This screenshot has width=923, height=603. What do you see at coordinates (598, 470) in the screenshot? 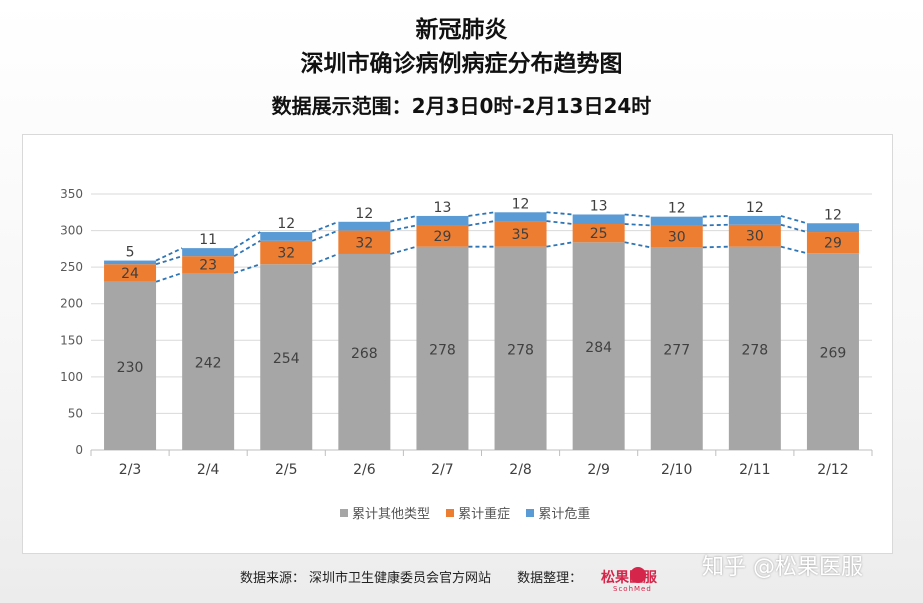
I see `x-tick-label: 2/9` at bounding box center [598, 470].